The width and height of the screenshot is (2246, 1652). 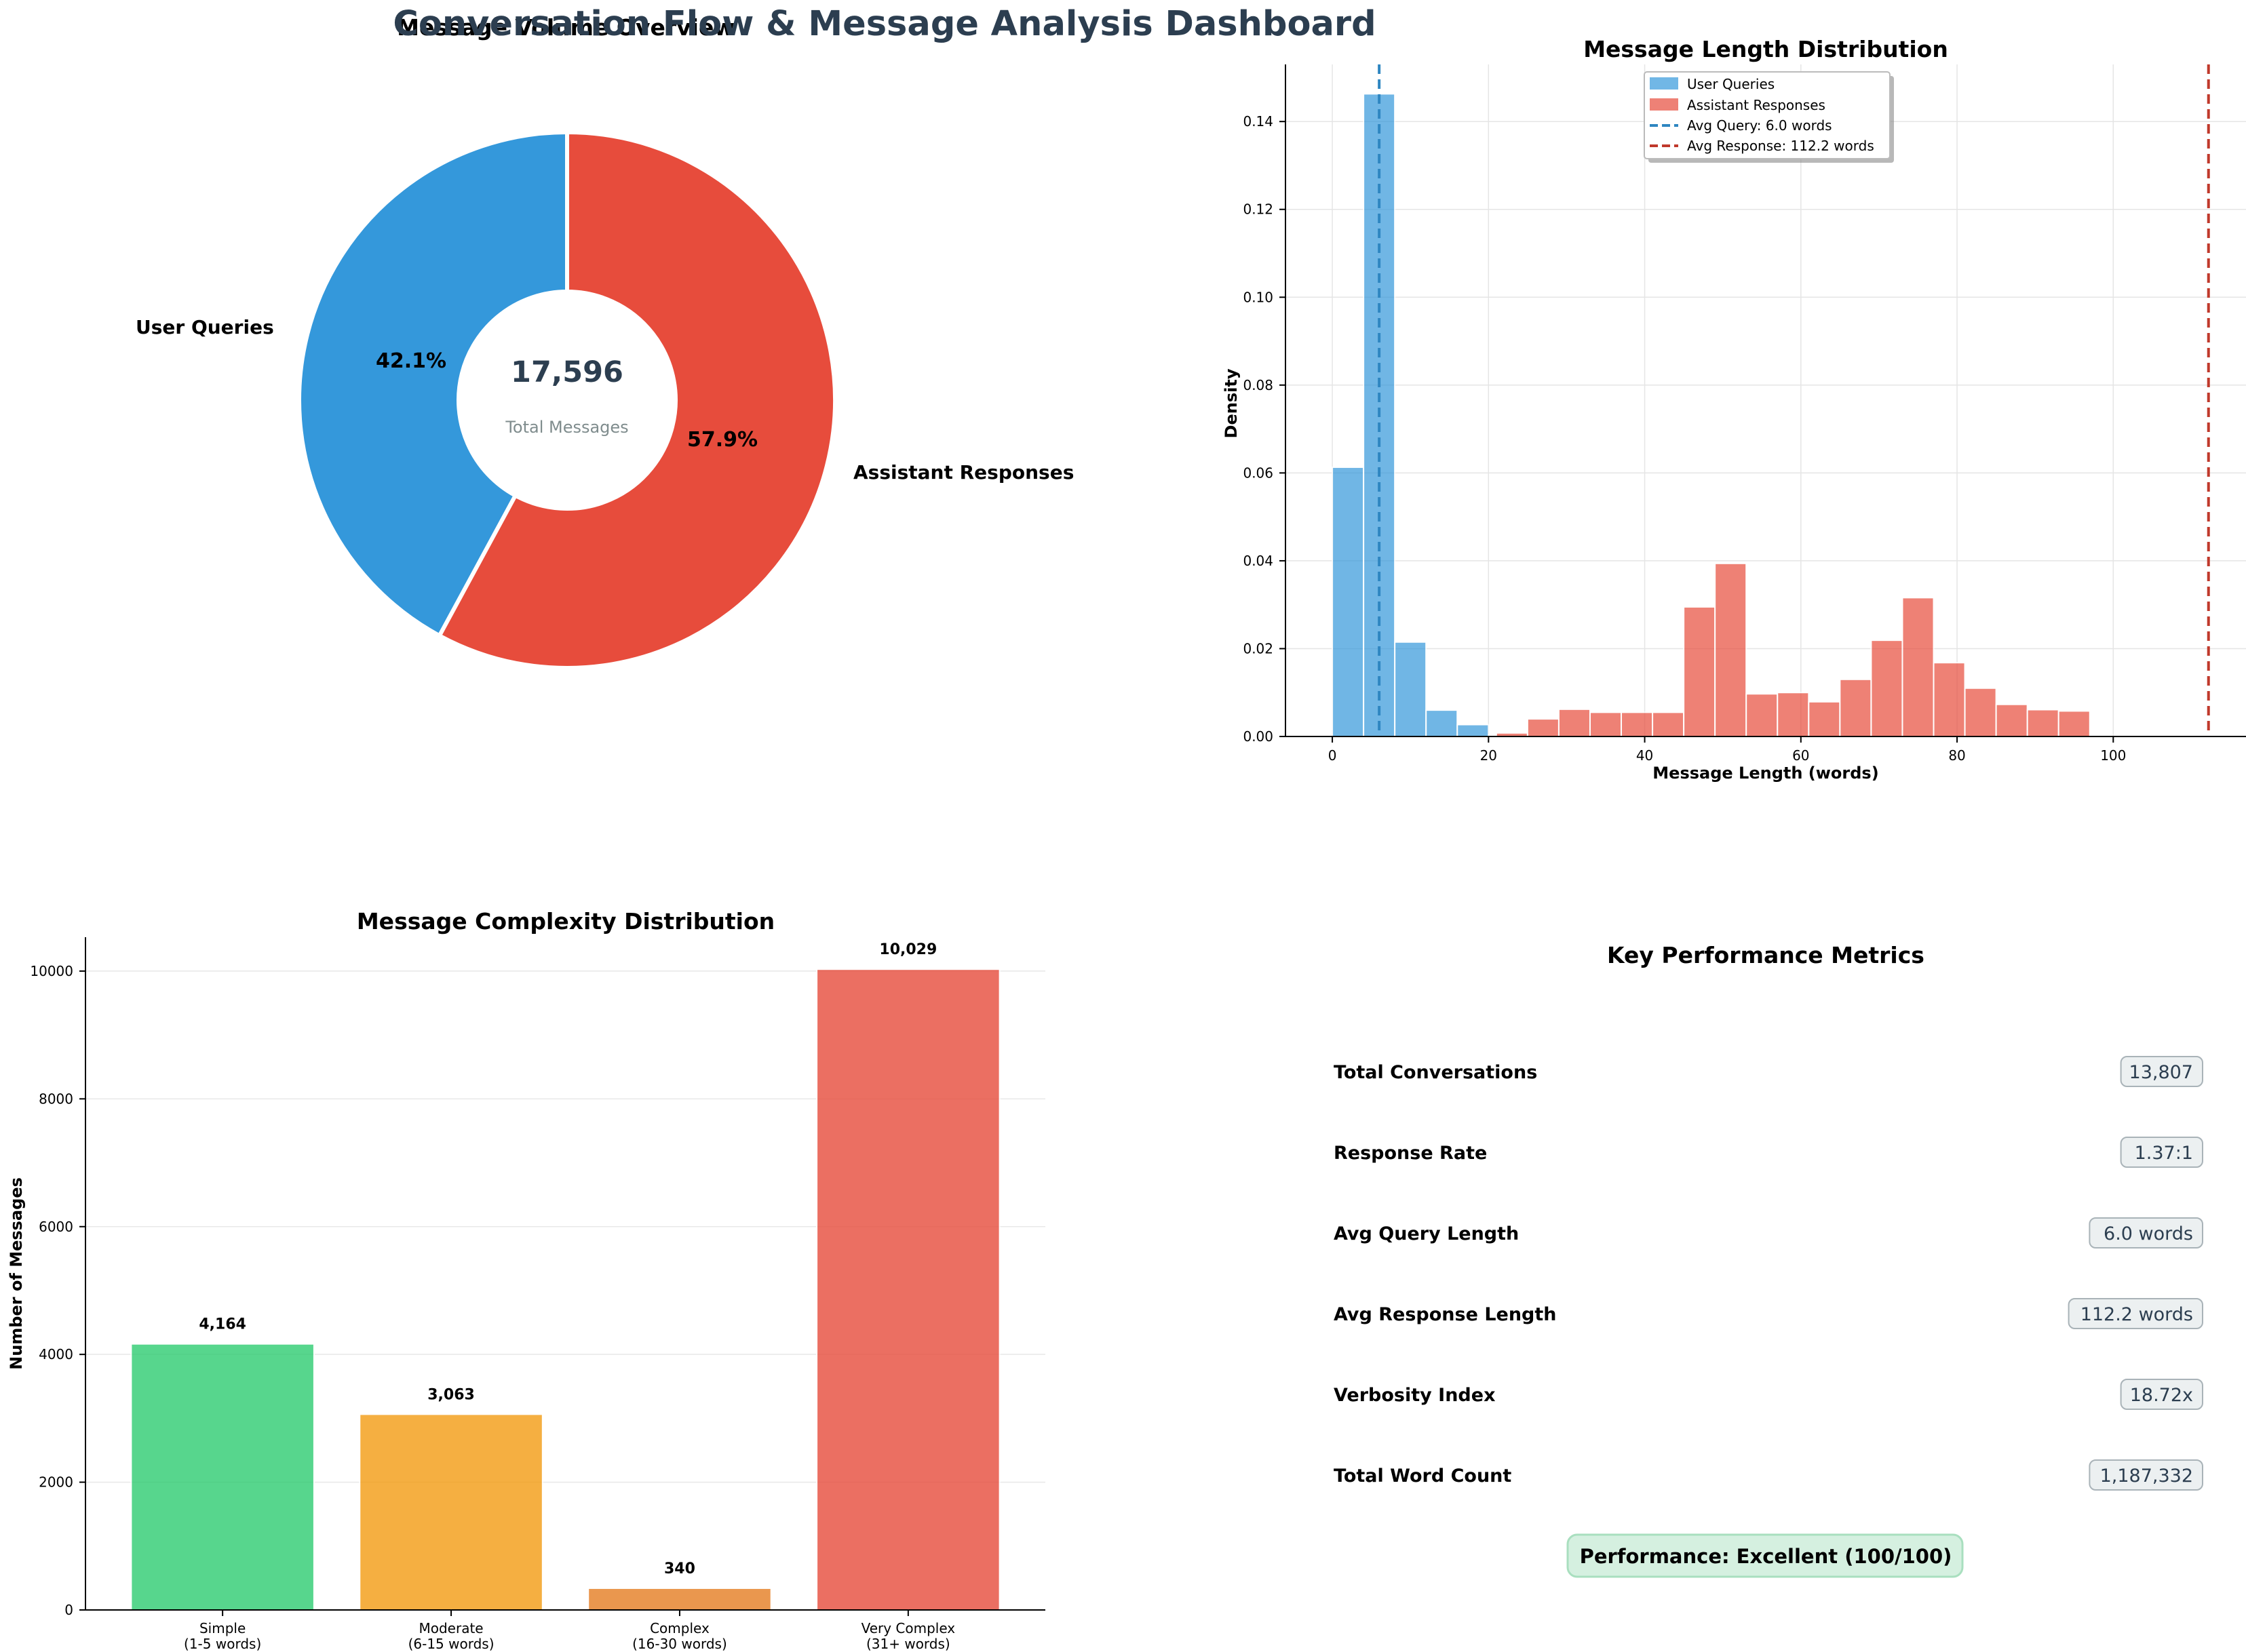 What do you see at coordinates (567, 372) in the screenshot?
I see `total-messages-value: 17,596` at bounding box center [567, 372].